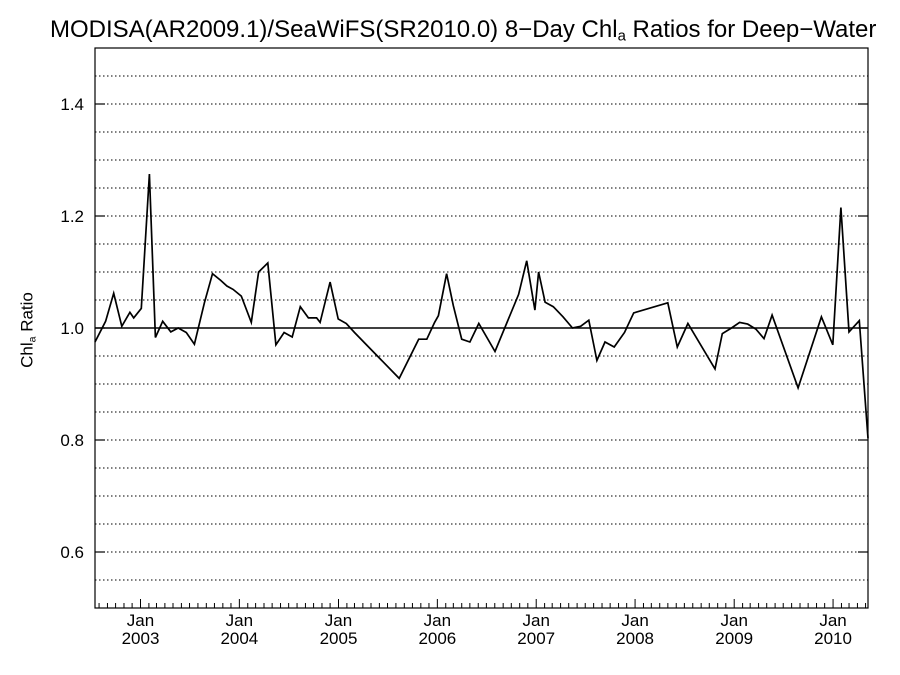  Describe the element at coordinates (72, 440) in the screenshot. I see `y-tick-label: 0.8` at that location.